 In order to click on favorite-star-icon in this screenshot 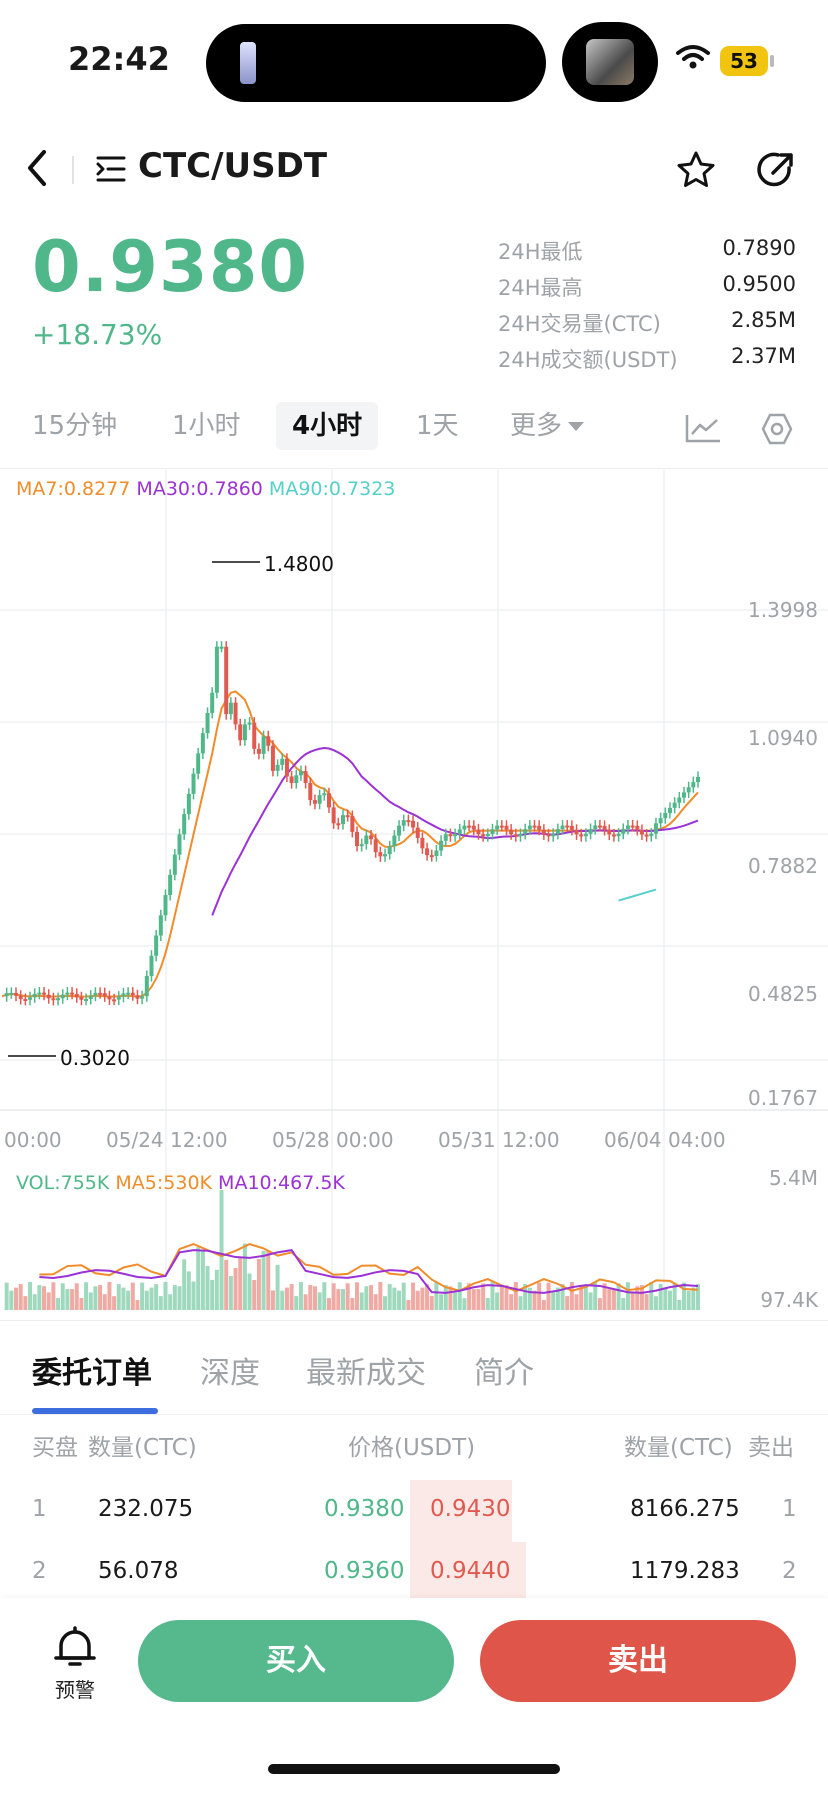, I will do `click(696, 170)`.